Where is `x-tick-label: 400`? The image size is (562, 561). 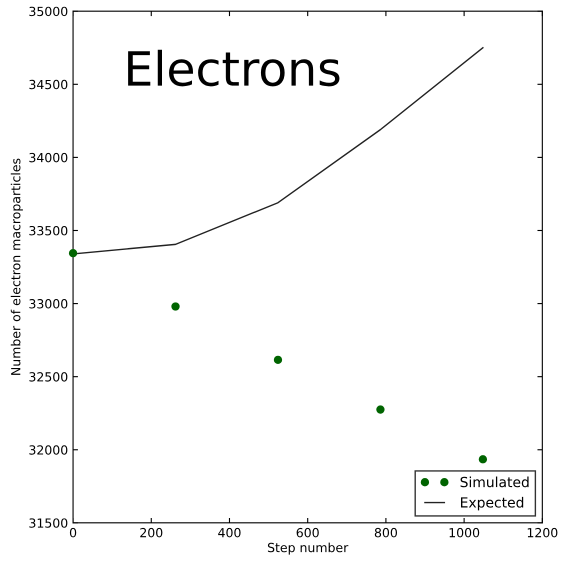
x-tick-label: 400 is located at coordinates (229, 533).